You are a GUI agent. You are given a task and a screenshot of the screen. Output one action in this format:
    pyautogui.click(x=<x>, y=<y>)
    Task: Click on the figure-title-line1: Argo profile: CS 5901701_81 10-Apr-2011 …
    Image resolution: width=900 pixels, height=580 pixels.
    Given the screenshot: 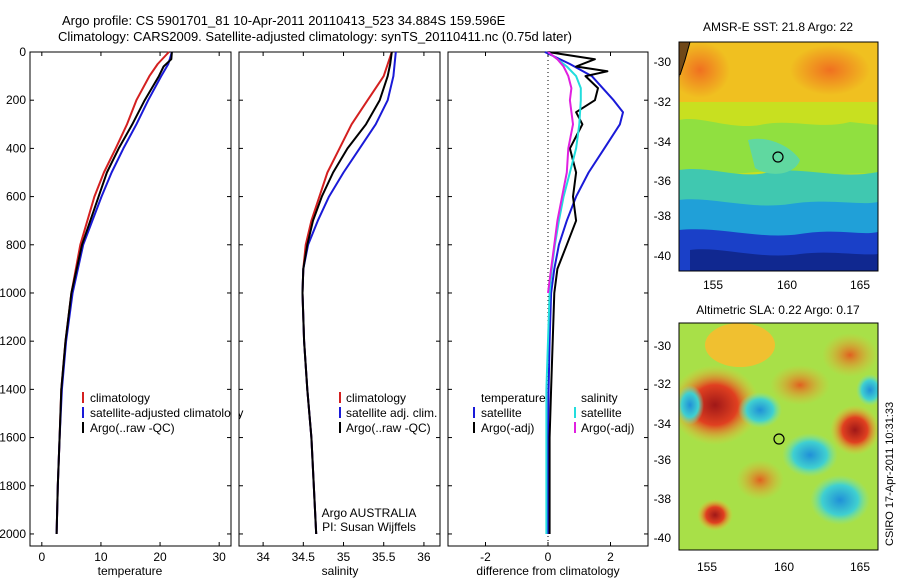 What is the action you would take?
    pyautogui.click(x=284, y=20)
    